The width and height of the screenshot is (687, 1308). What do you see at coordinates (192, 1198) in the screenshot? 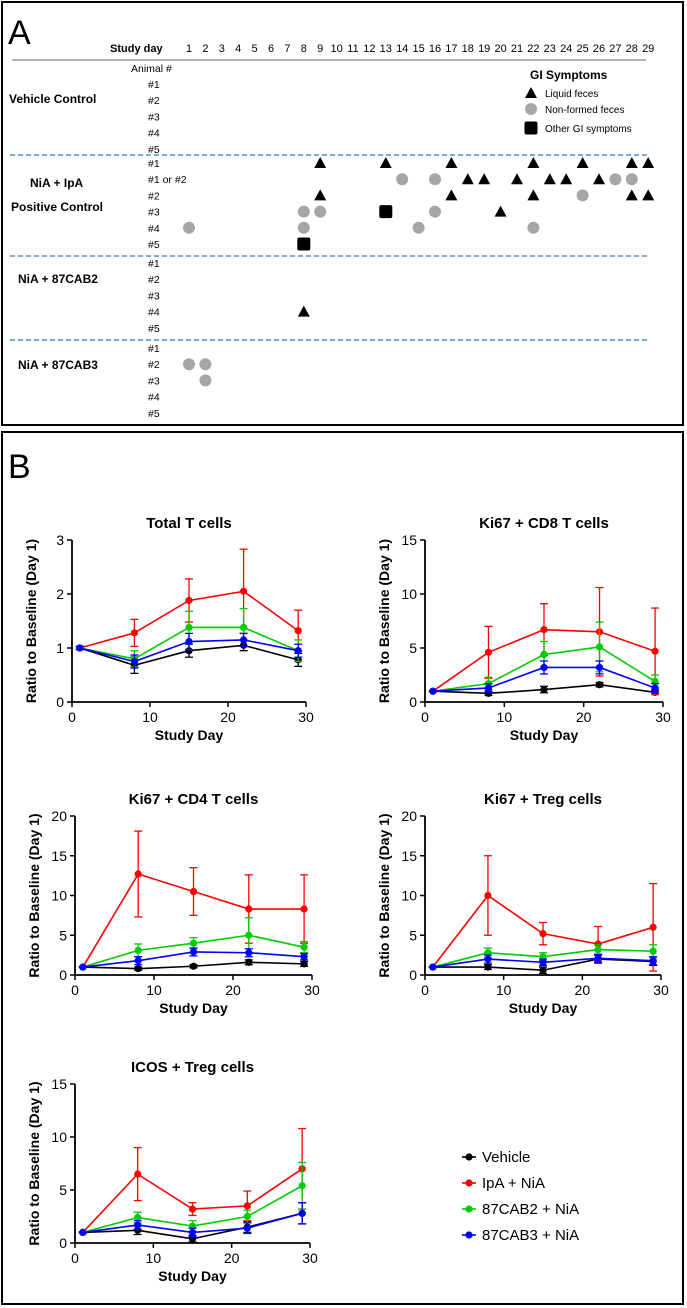
I see `series-87cab2-nia` at bounding box center [192, 1198].